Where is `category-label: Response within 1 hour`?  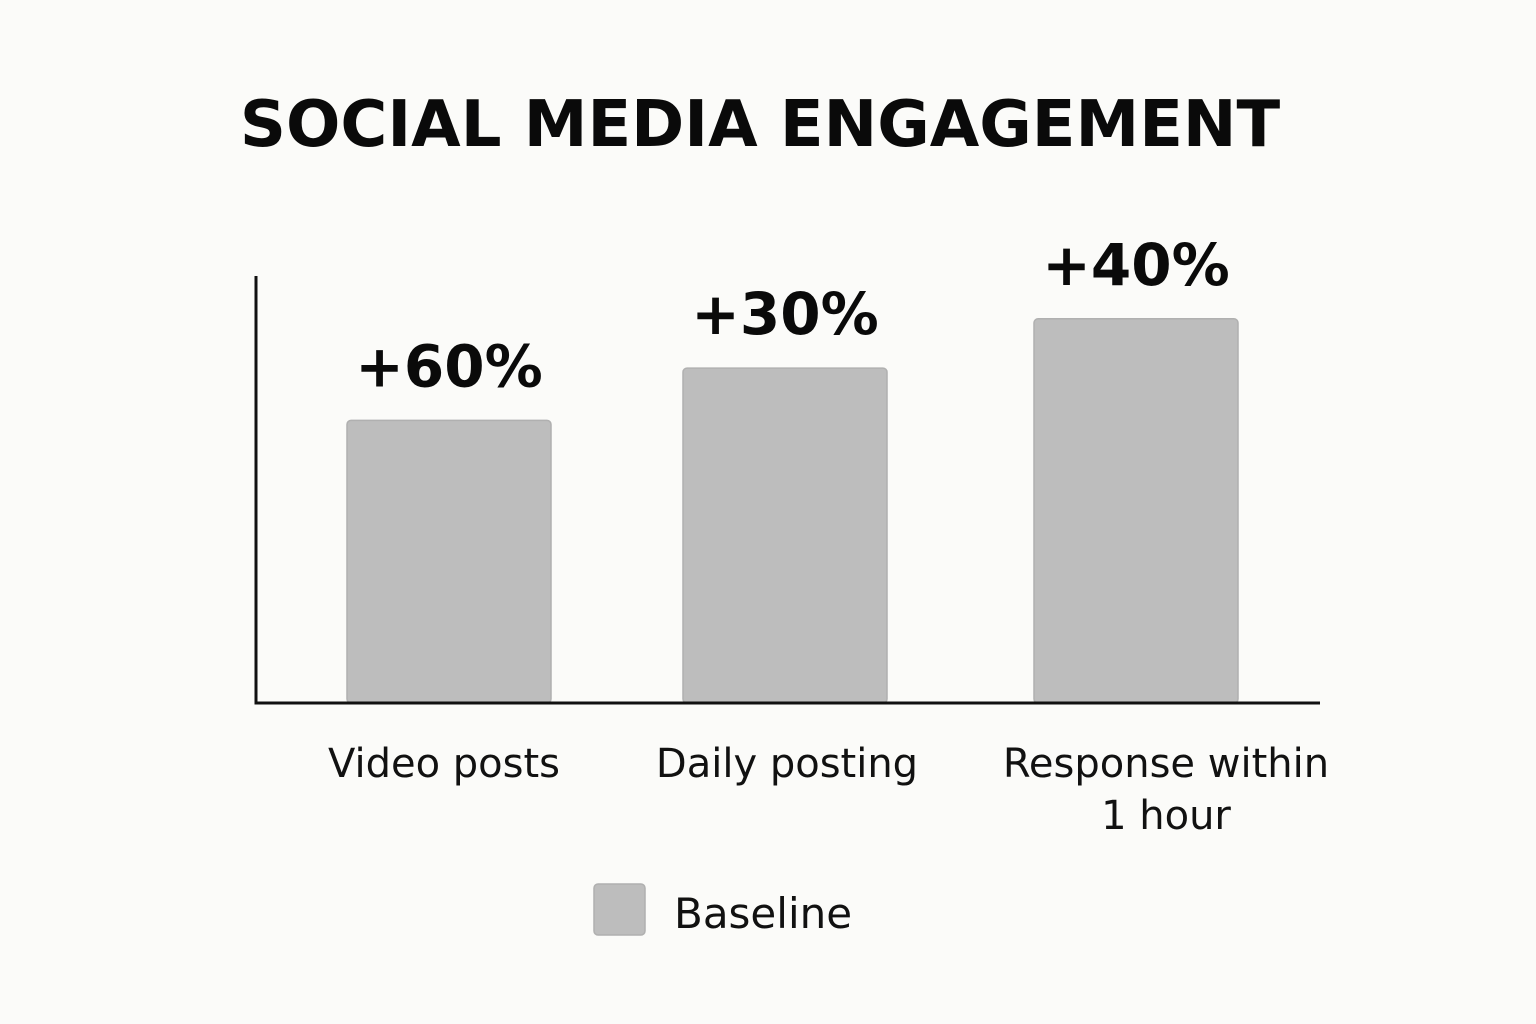 category-label: Response within 1 hour is located at coordinates (1166, 790).